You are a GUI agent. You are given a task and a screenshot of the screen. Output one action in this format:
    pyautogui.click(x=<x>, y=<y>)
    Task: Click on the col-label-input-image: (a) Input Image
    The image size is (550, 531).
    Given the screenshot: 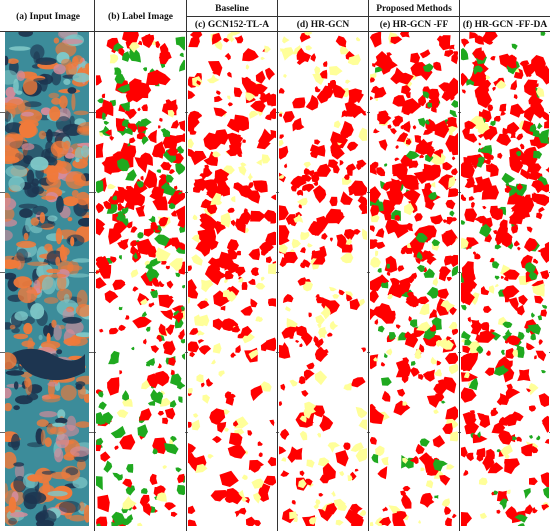 What is the action you would take?
    pyautogui.click(x=48, y=17)
    